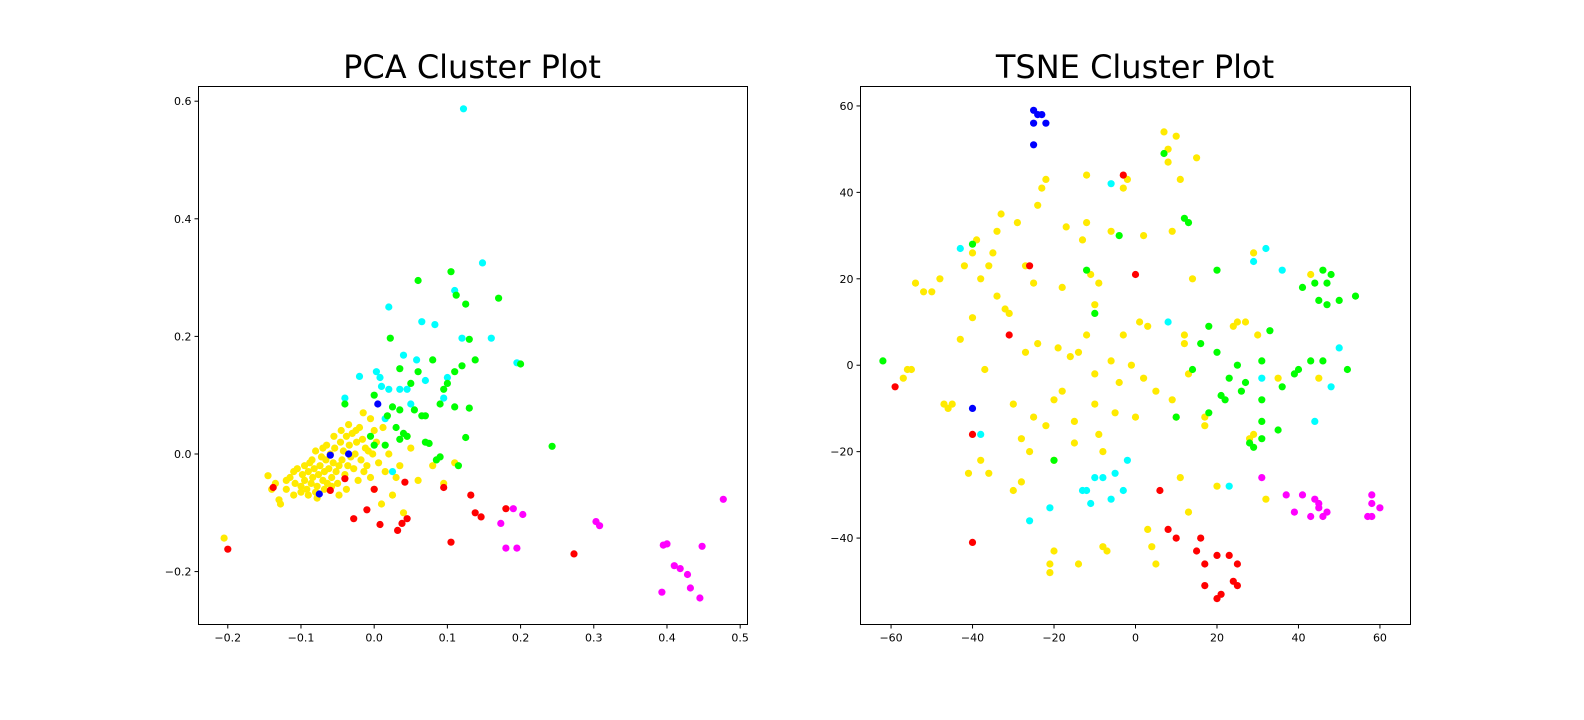 The height and width of the screenshot is (720, 1584). I want to click on pca-x-tick-label: 0.2, so click(521, 638).